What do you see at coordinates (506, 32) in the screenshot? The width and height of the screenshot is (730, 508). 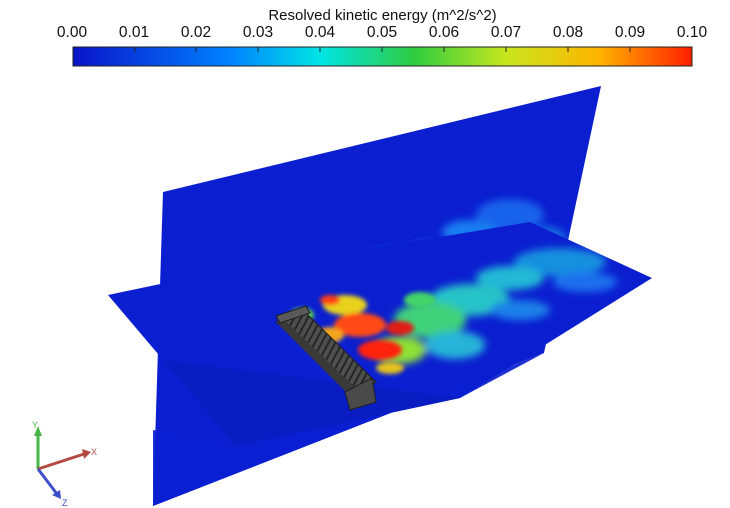 I see `colorbar-tick-label: 0.07` at bounding box center [506, 32].